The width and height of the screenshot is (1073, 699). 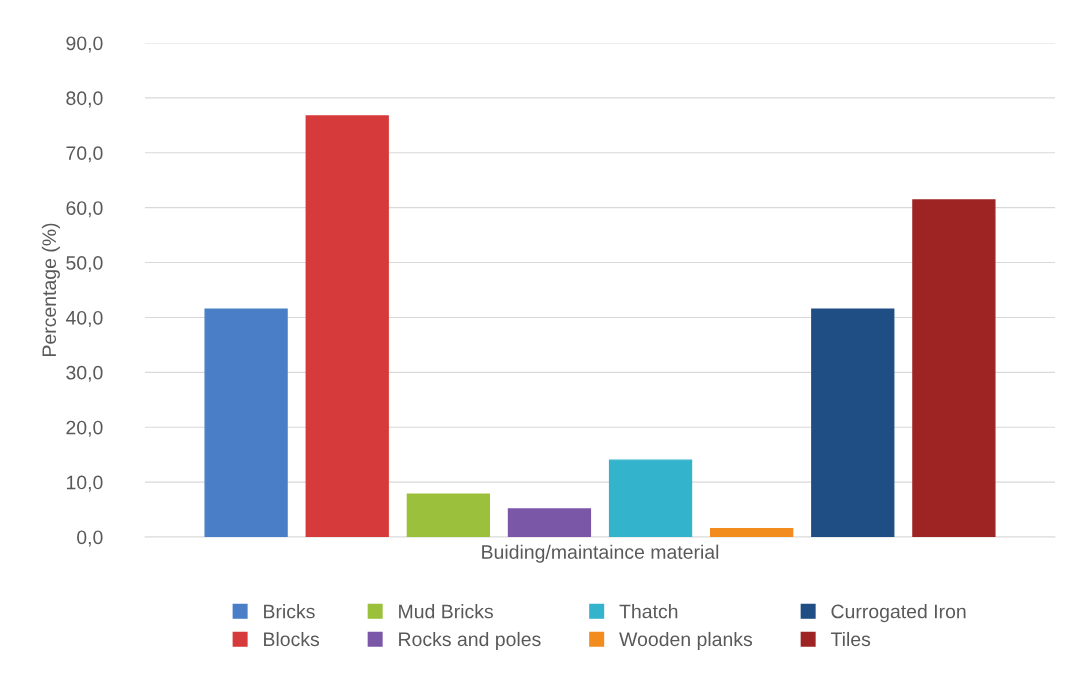 I want to click on y-tick-label: 30,0, so click(x=84, y=373).